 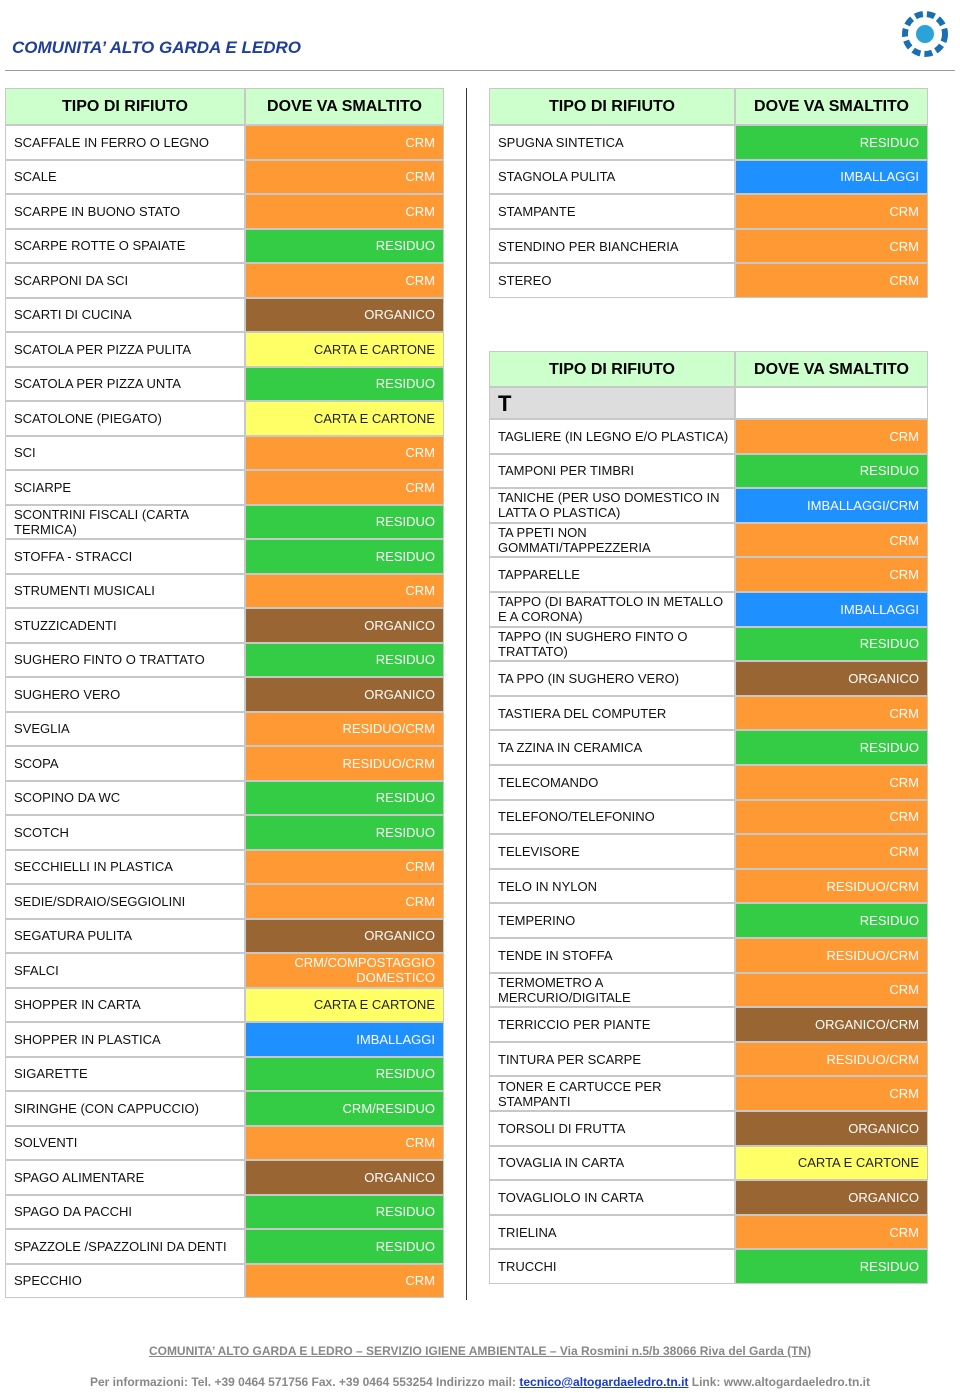 What do you see at coordinates (125, 694) in the screenshot?
I see `item: SUGHERO VERO` at bounding box center [125, 694].